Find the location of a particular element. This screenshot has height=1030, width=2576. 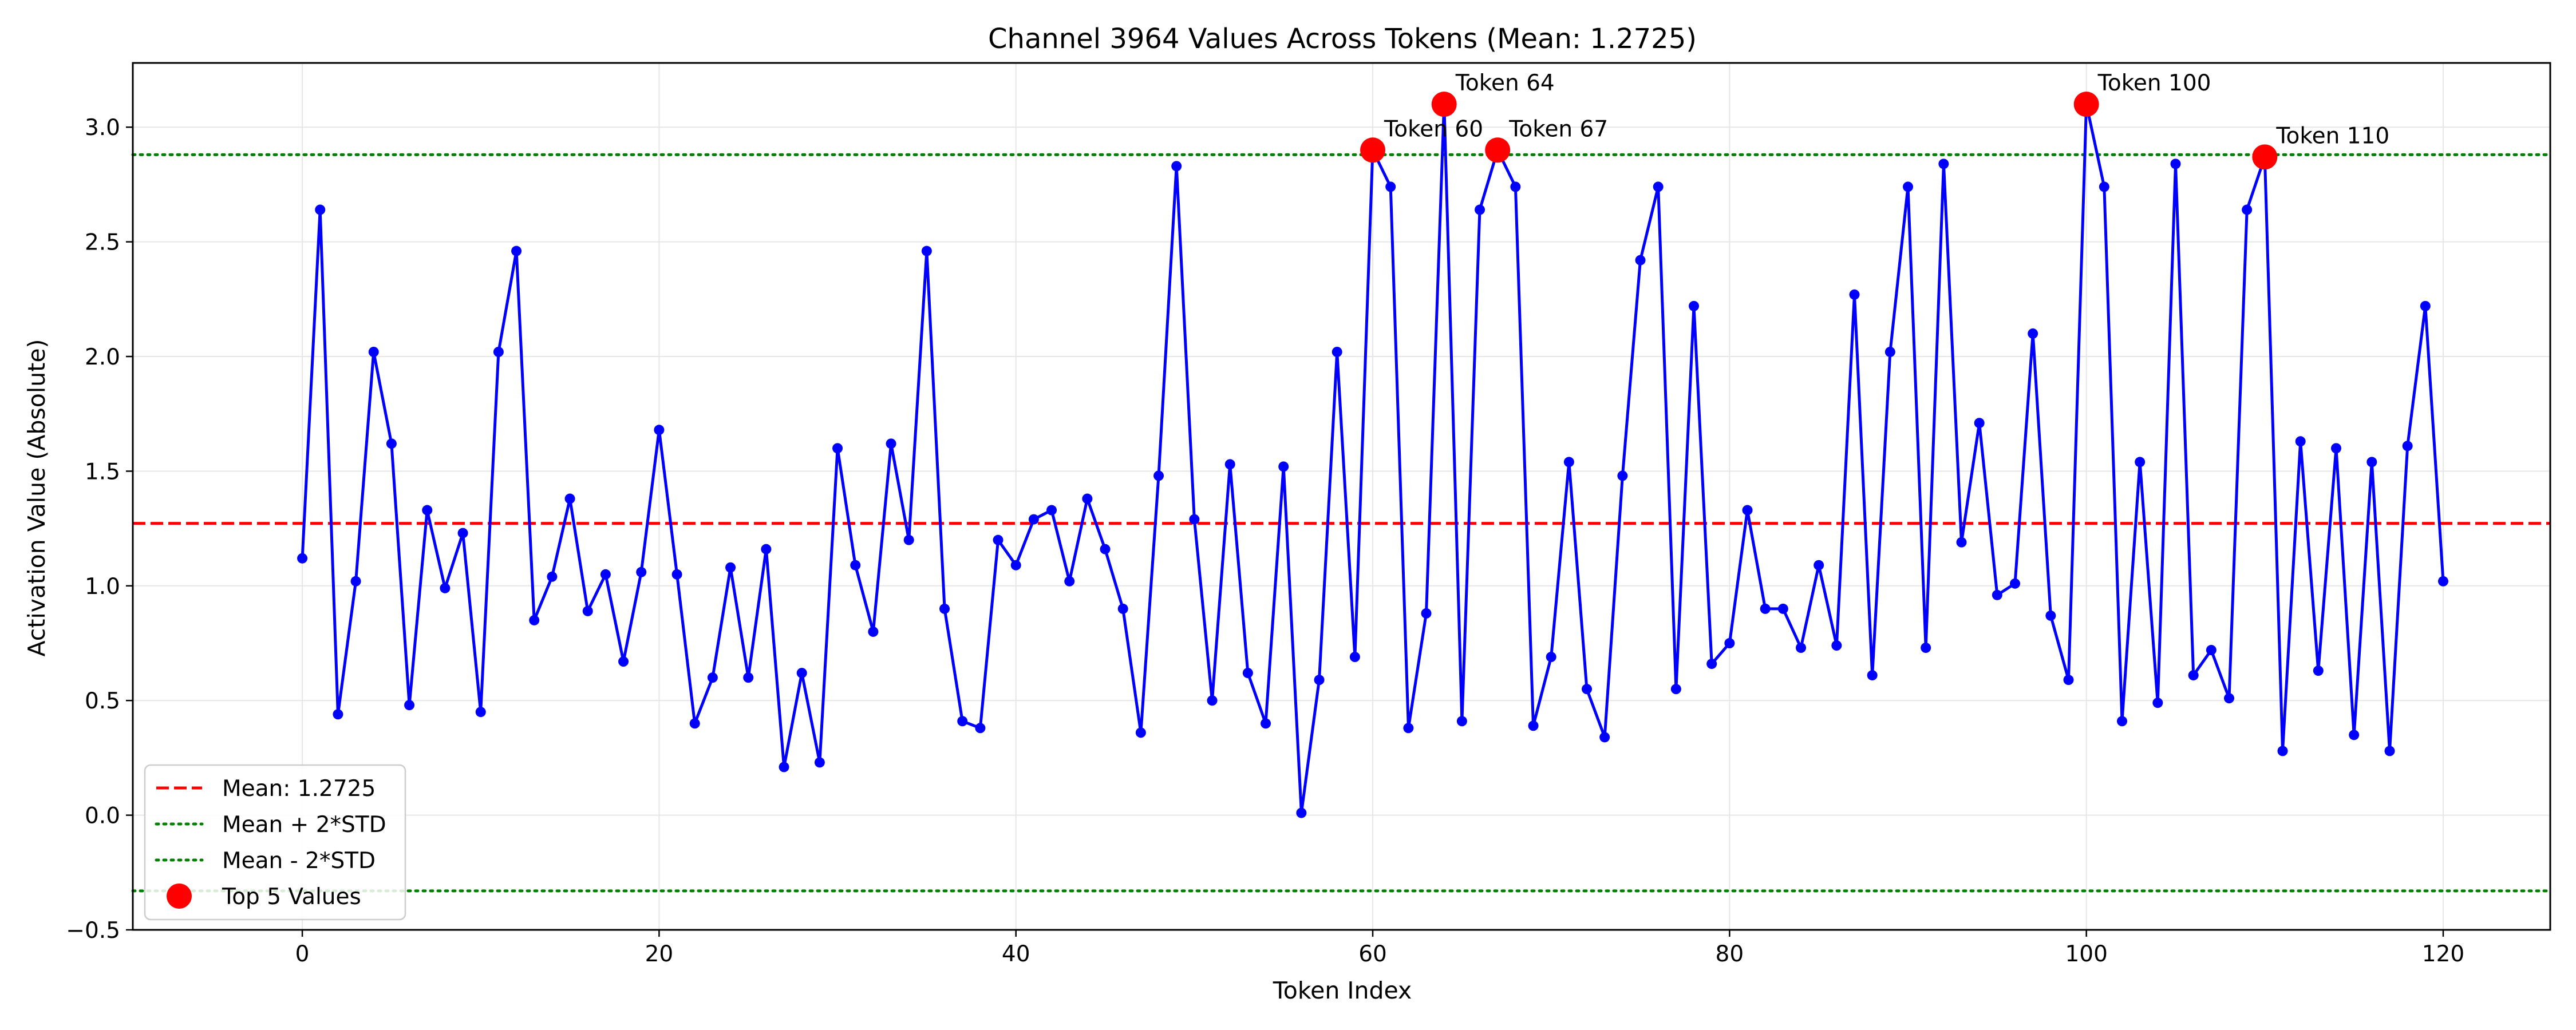

y-axis-title: Activation Value (Absolute) is located at coordinates (36, 497).